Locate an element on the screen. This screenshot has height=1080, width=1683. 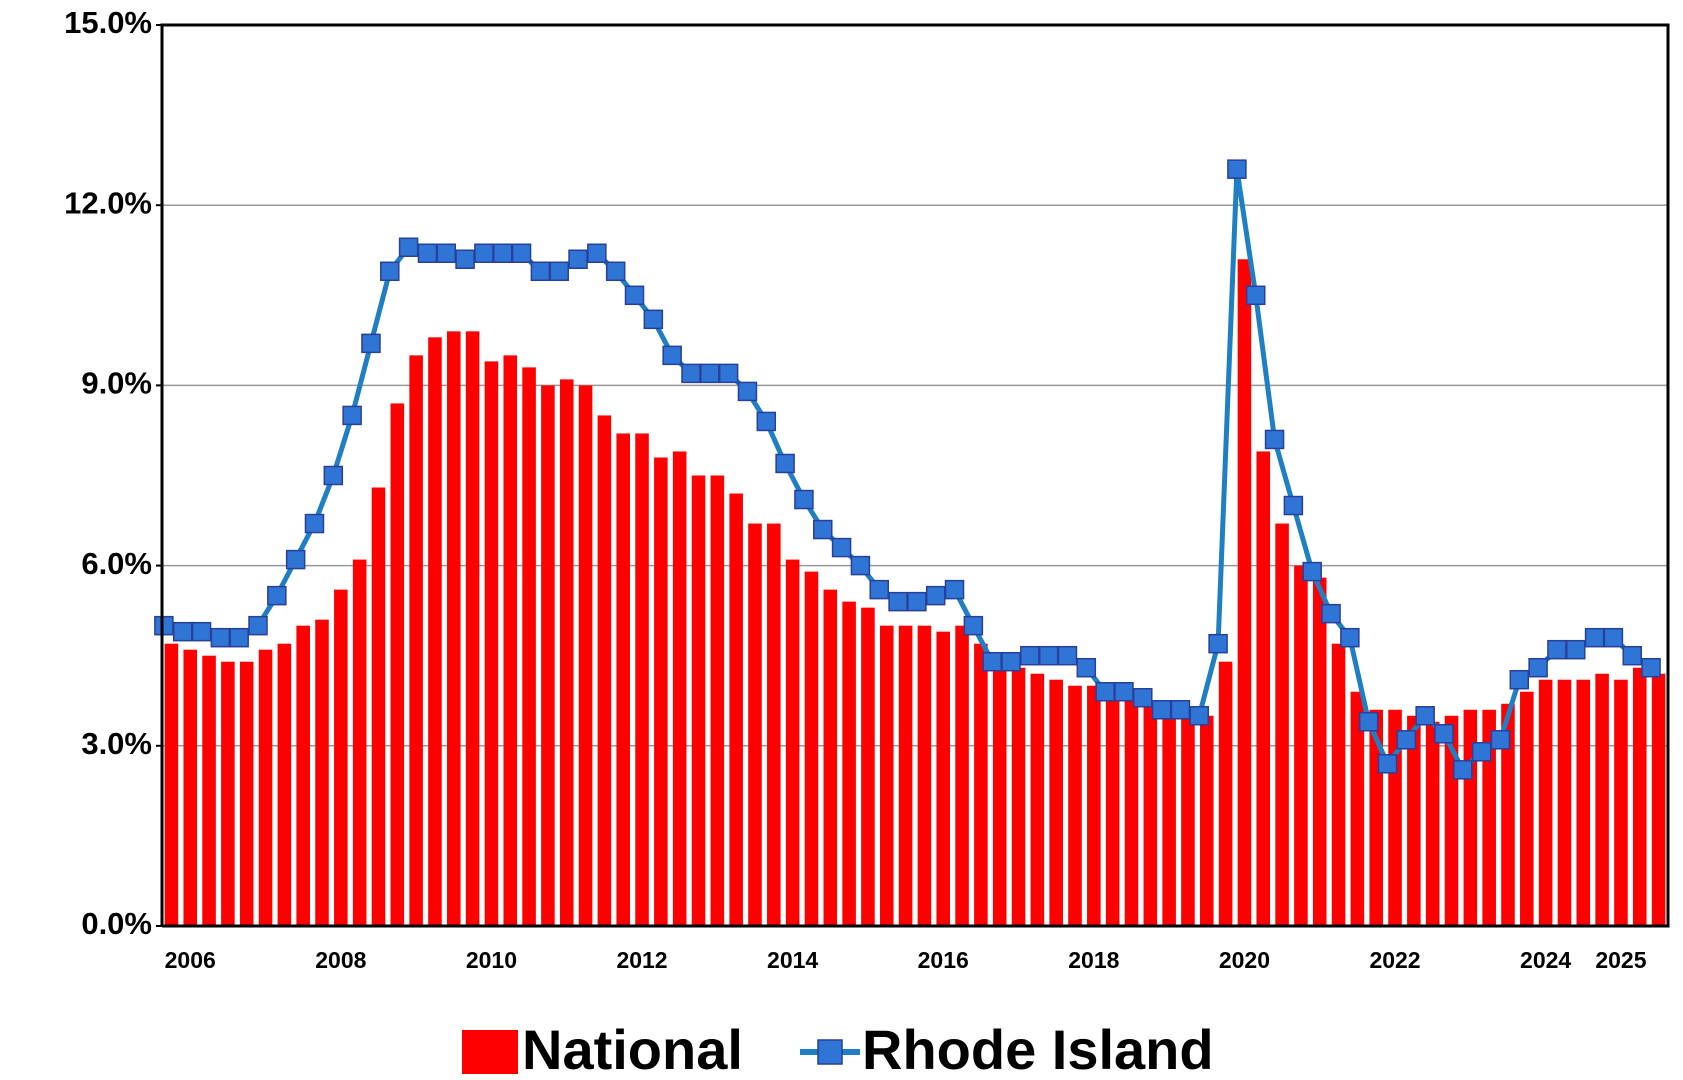
x-tick-label: 2025 is located at coordinates (1620, 960).